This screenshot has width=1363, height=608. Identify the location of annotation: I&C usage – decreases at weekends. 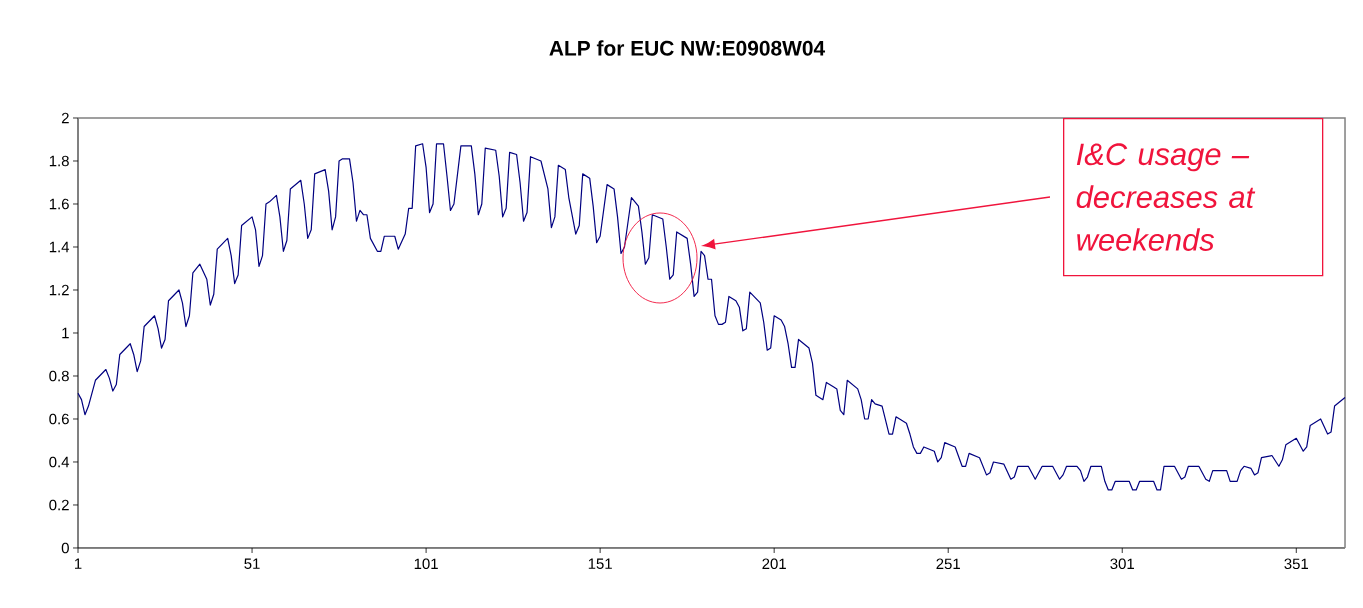
(1166, 197).